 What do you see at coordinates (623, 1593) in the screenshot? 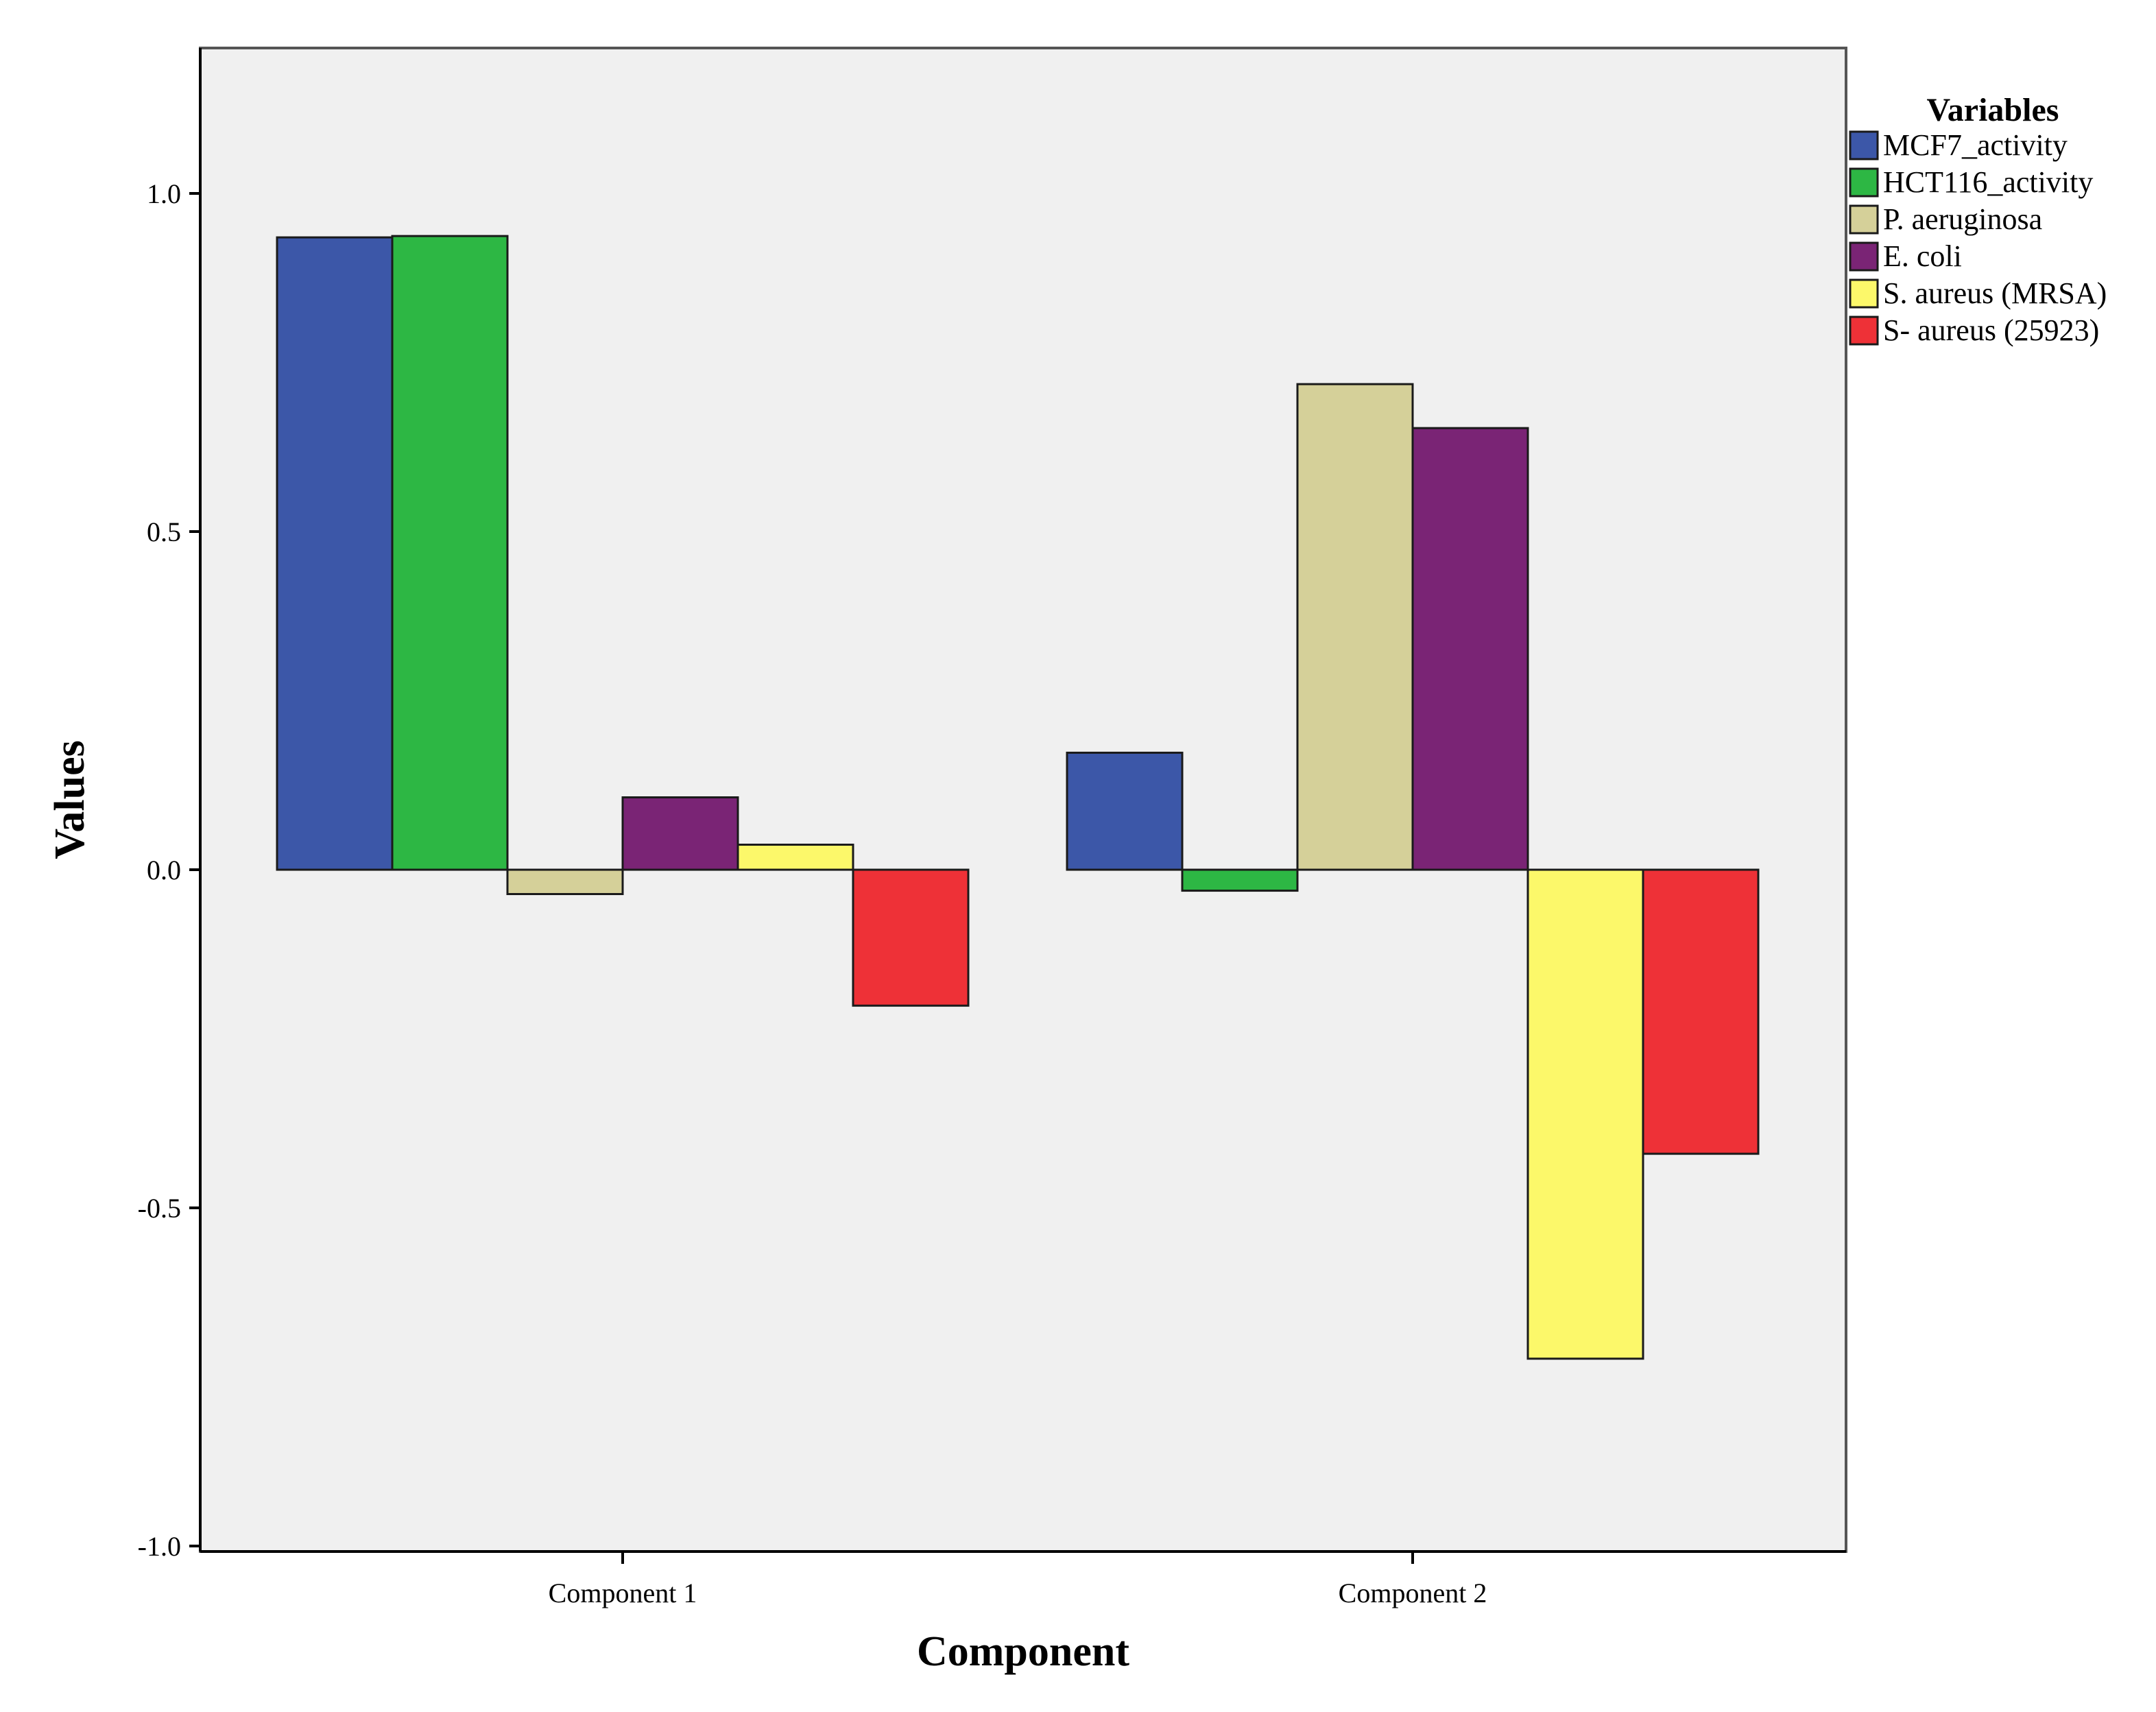
I see `x-tick-label: Component 1` at bounding box center [623, 1593].